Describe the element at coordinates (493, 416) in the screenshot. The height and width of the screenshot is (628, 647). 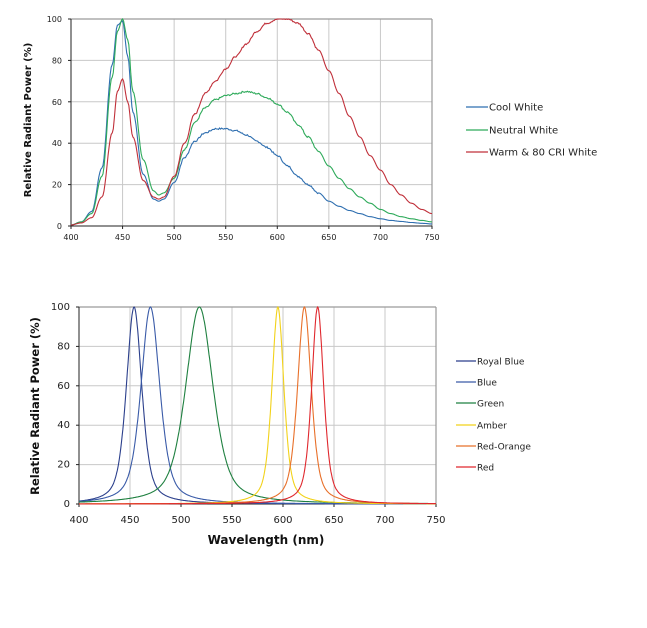
I see `chart2-legend: Royal Blue Blue Green Amber Red-Orange Red` at that location.